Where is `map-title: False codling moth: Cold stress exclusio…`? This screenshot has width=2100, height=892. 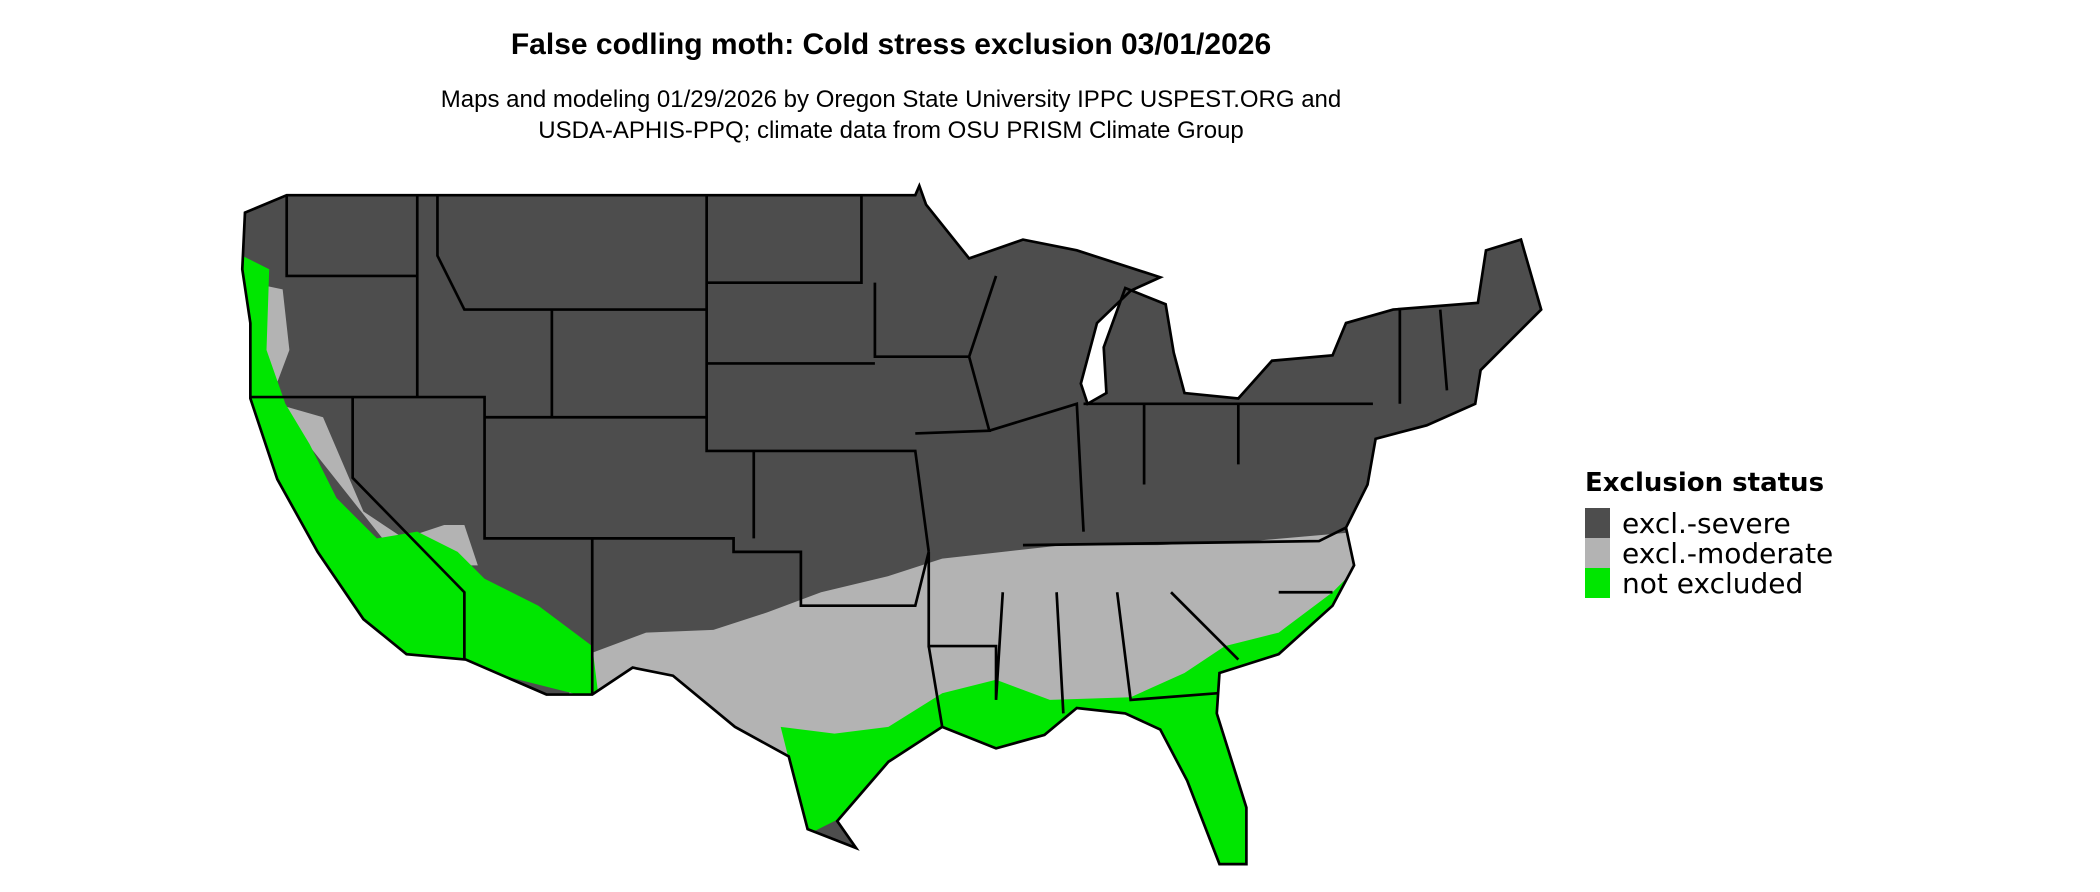
map-title: False codling moth: Cold stress exclusio… is located at coordinates (891, 44).